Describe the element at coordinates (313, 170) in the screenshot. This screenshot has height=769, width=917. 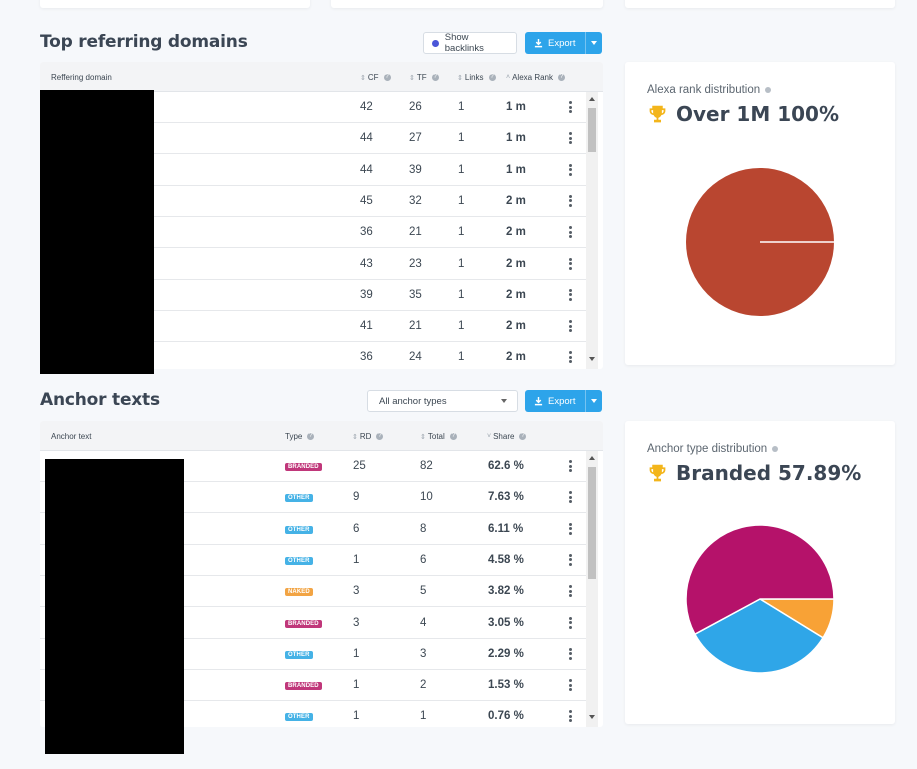
I see `table-row: 44 39 1 1 m` at that location.